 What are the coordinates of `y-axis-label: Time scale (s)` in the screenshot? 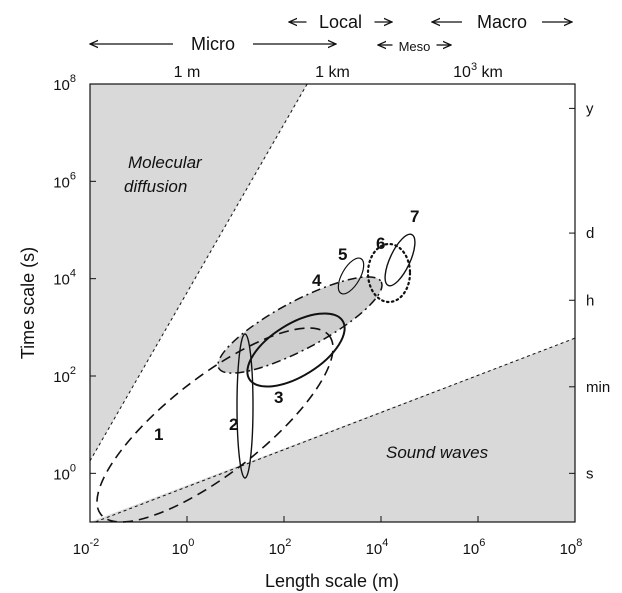 It's located at (28, 303).